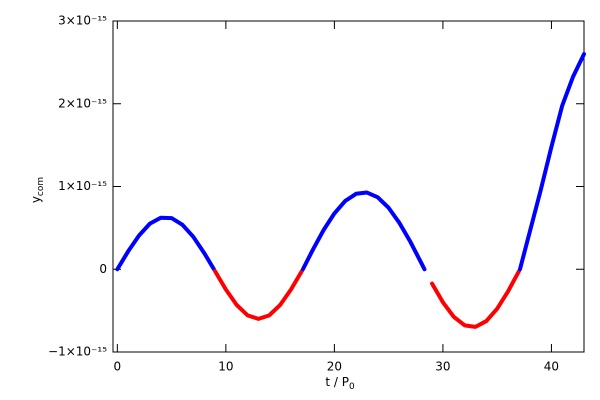 This screenshot has width=600, height=400. Describe the element at coordinates (551, 367) in the screenshot. I see `x-tick-label: 40` at that location.